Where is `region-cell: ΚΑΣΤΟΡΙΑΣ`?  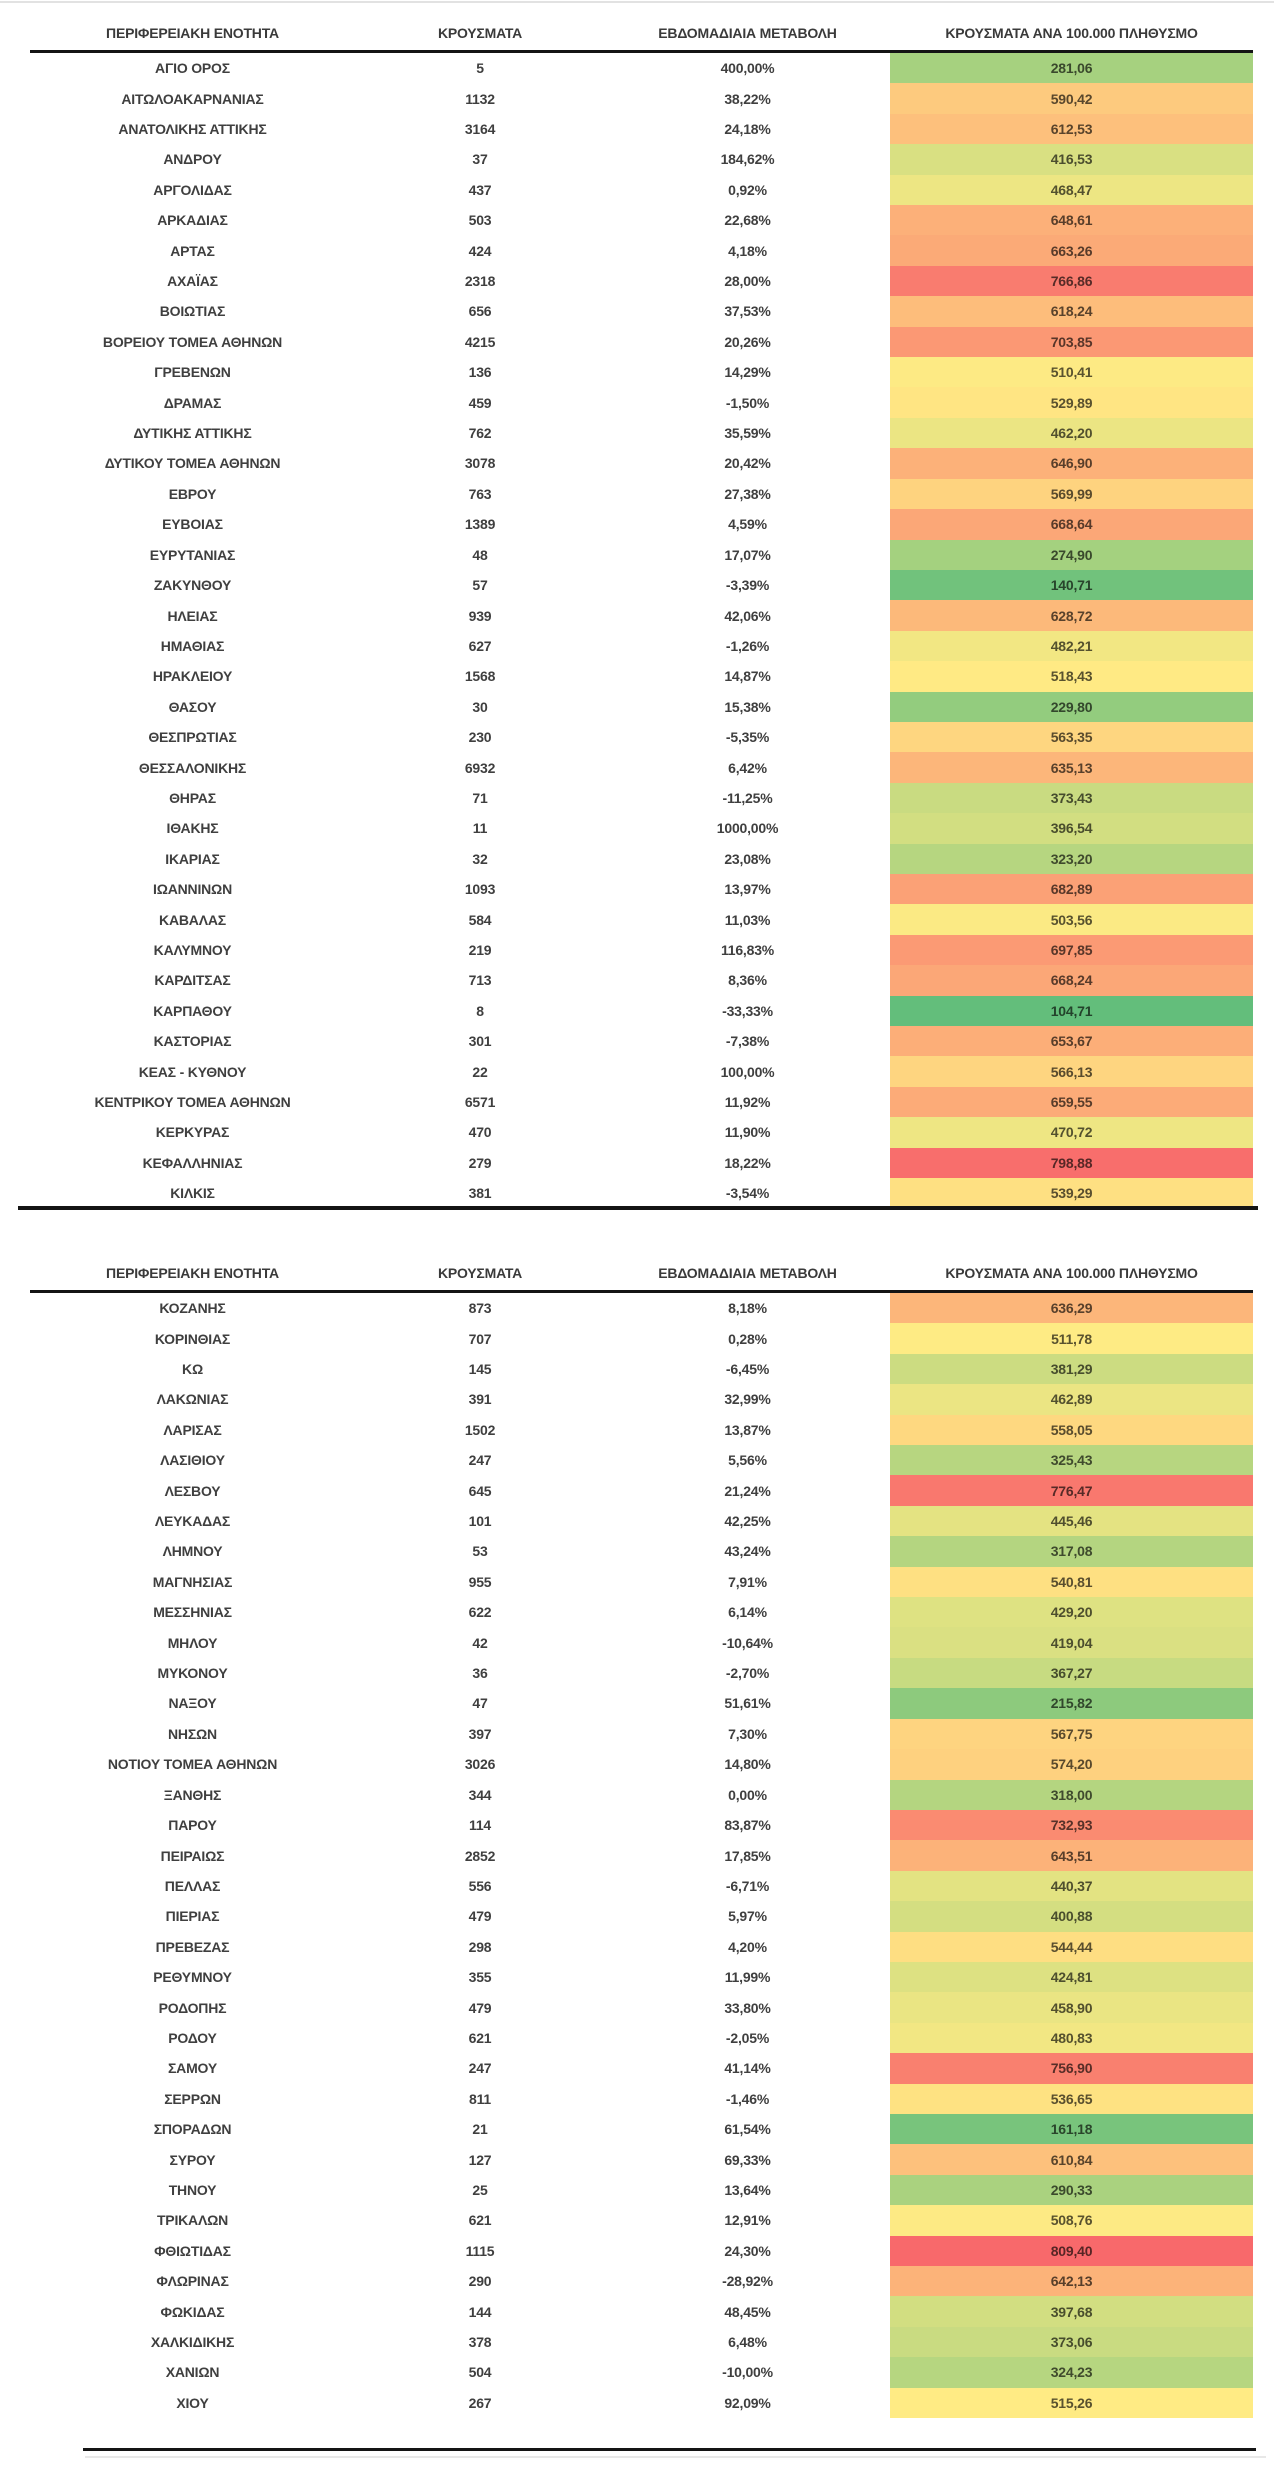
region-cell: ΚΑΣΤΟΡΙΑΣ is located at coordinates (192, 1041).